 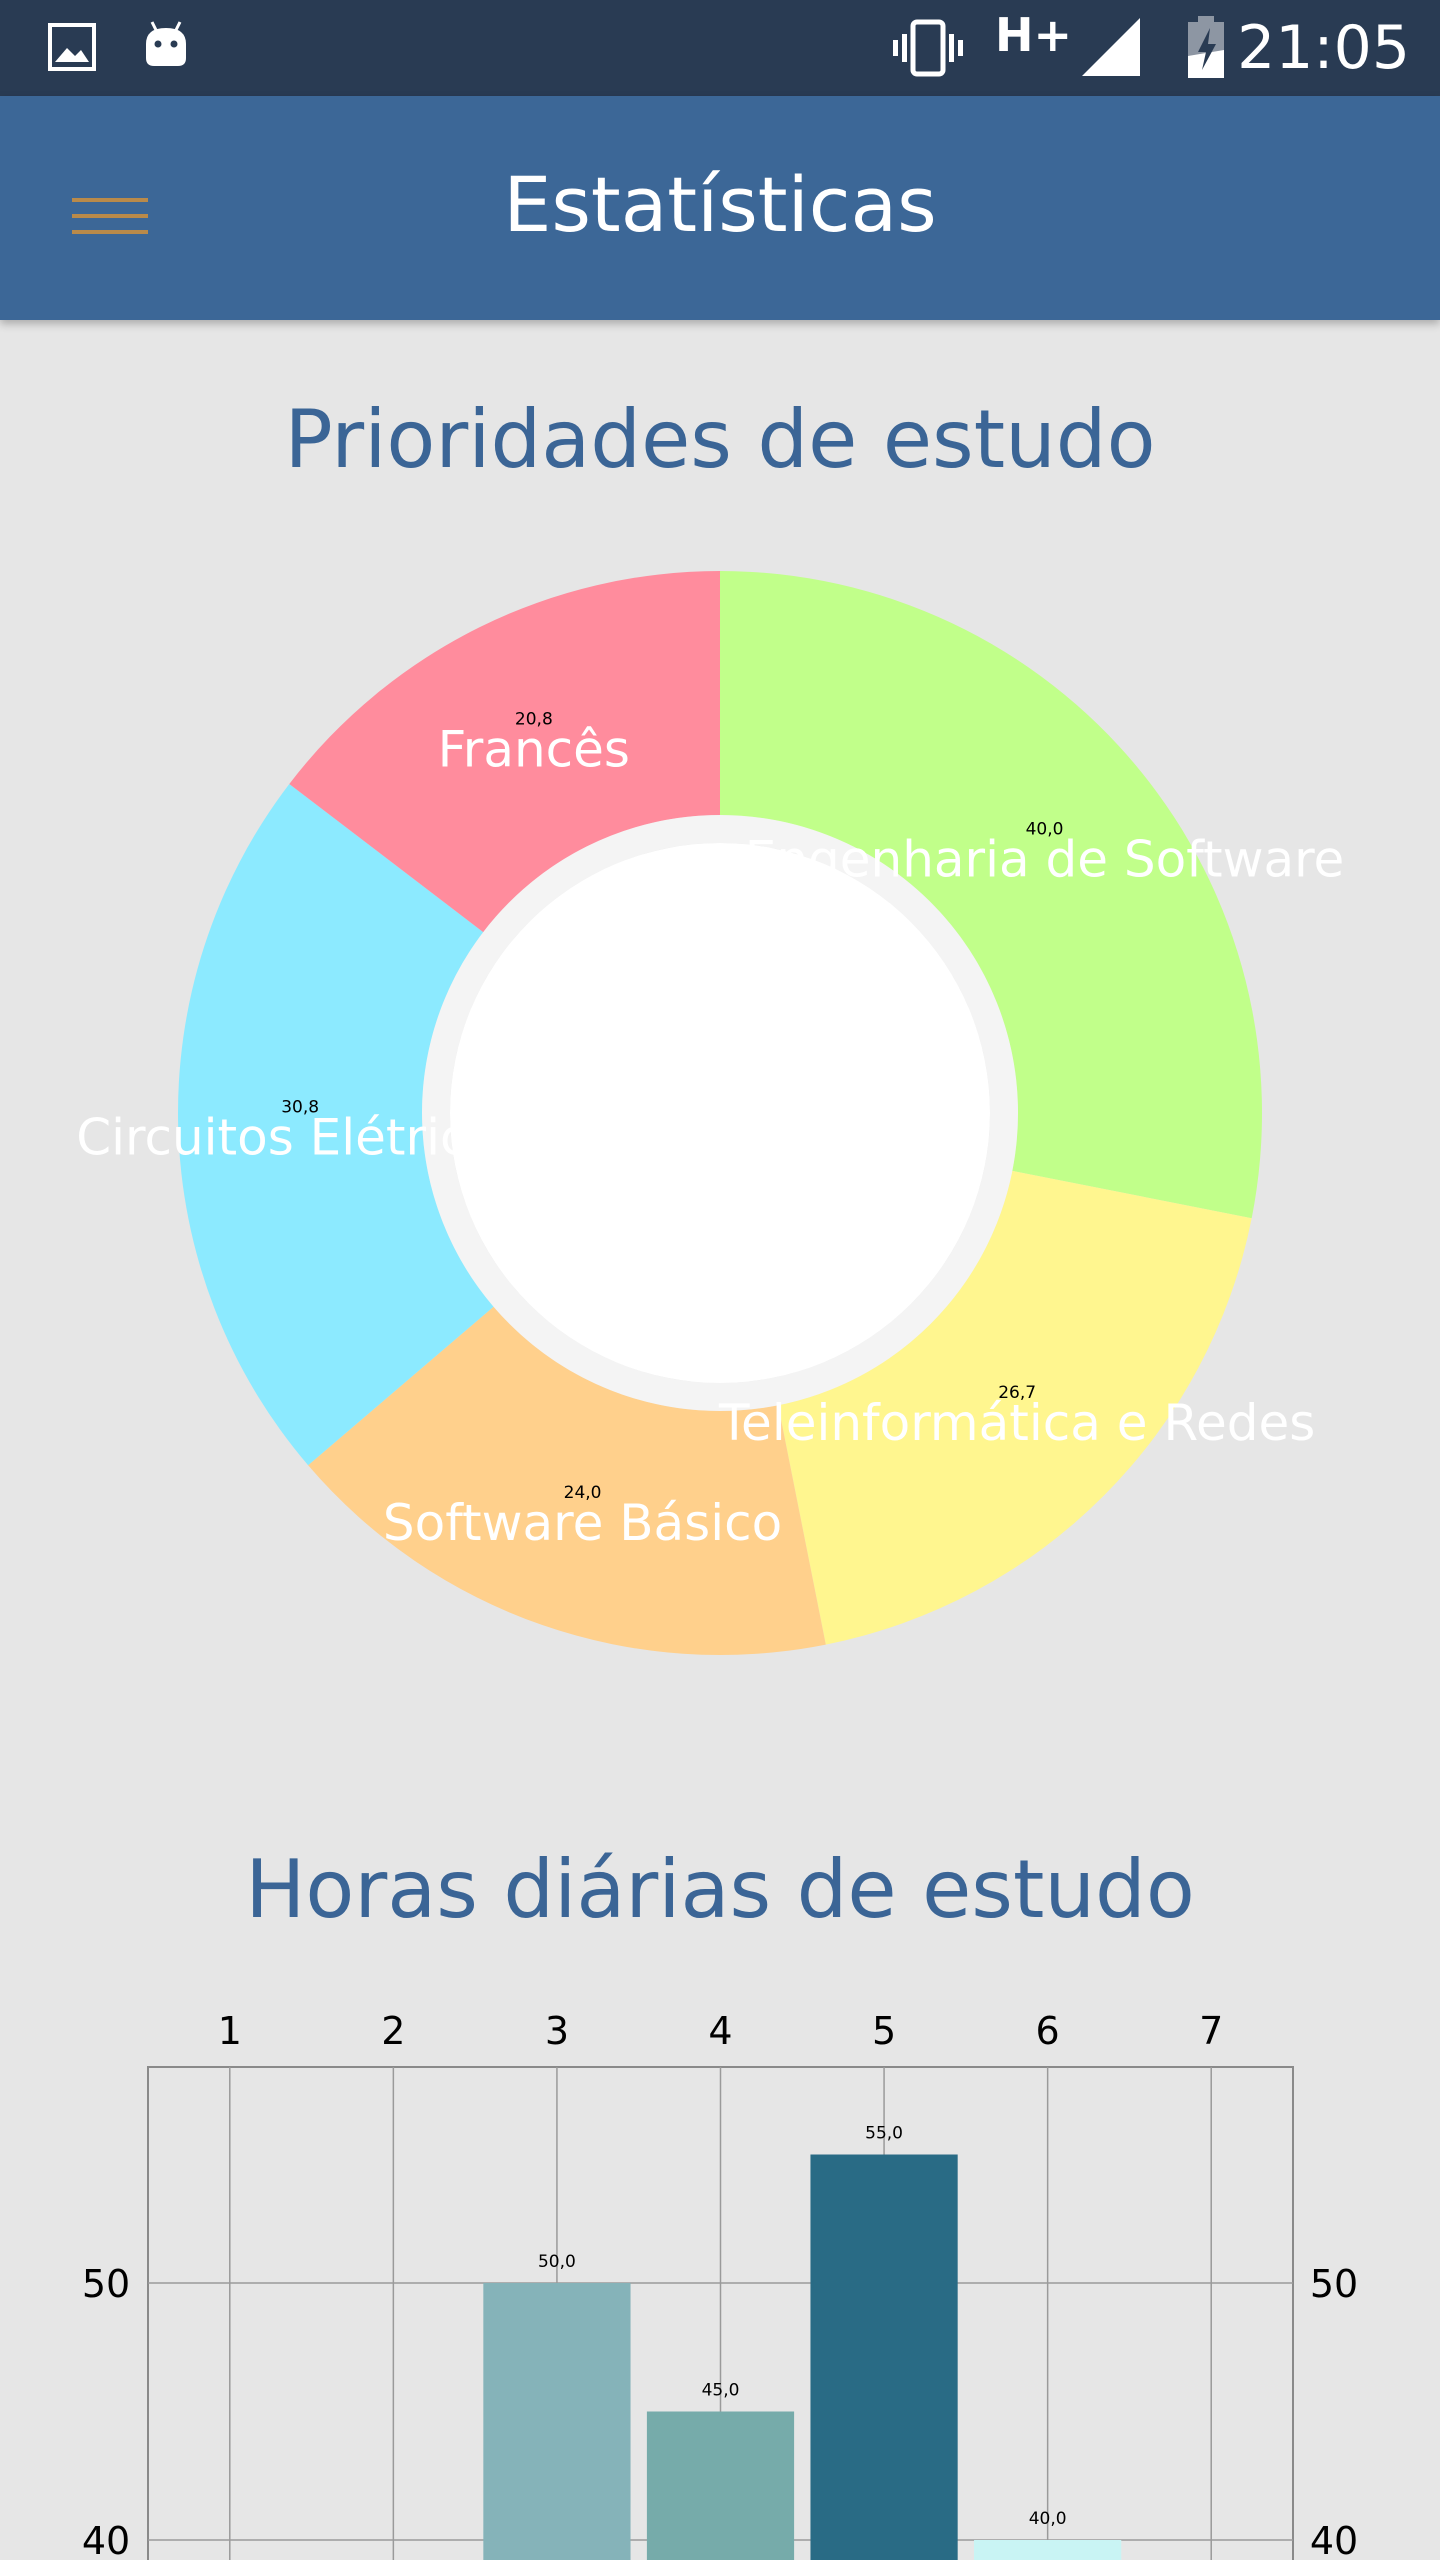 What do you see at coordinates (1045, 859) in the screenshot?
I see `pie-slice-label: Engenharia de Software` at bounding box center [1045, 859].